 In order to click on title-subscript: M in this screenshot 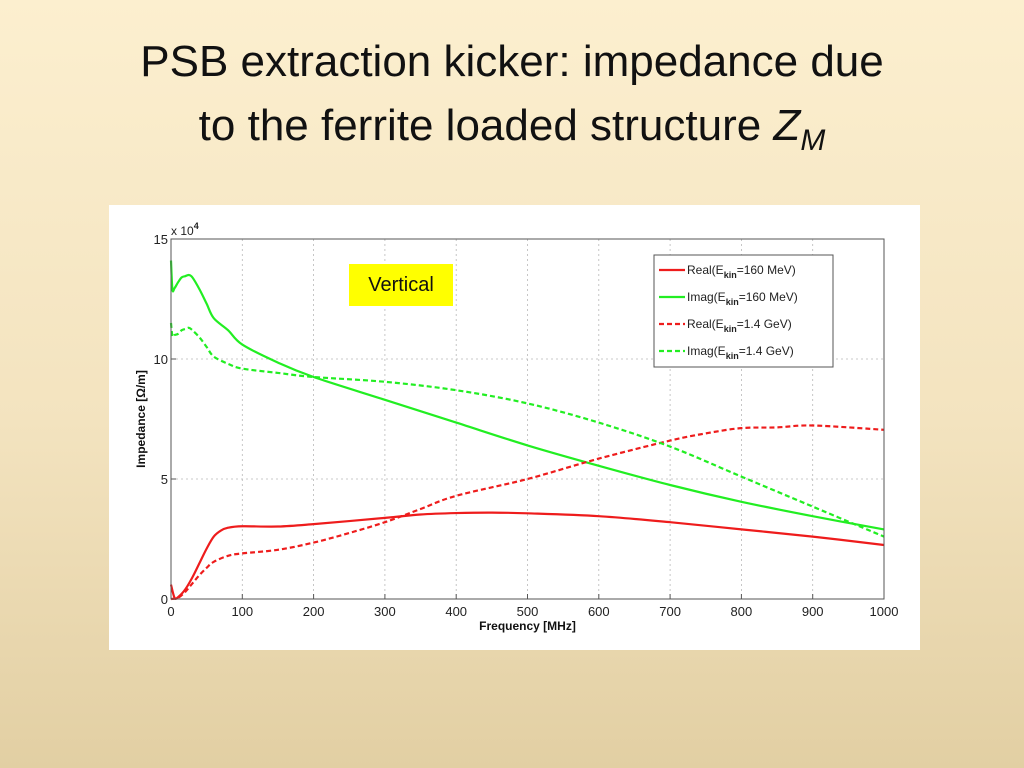, I will do `click(813, 140)`.